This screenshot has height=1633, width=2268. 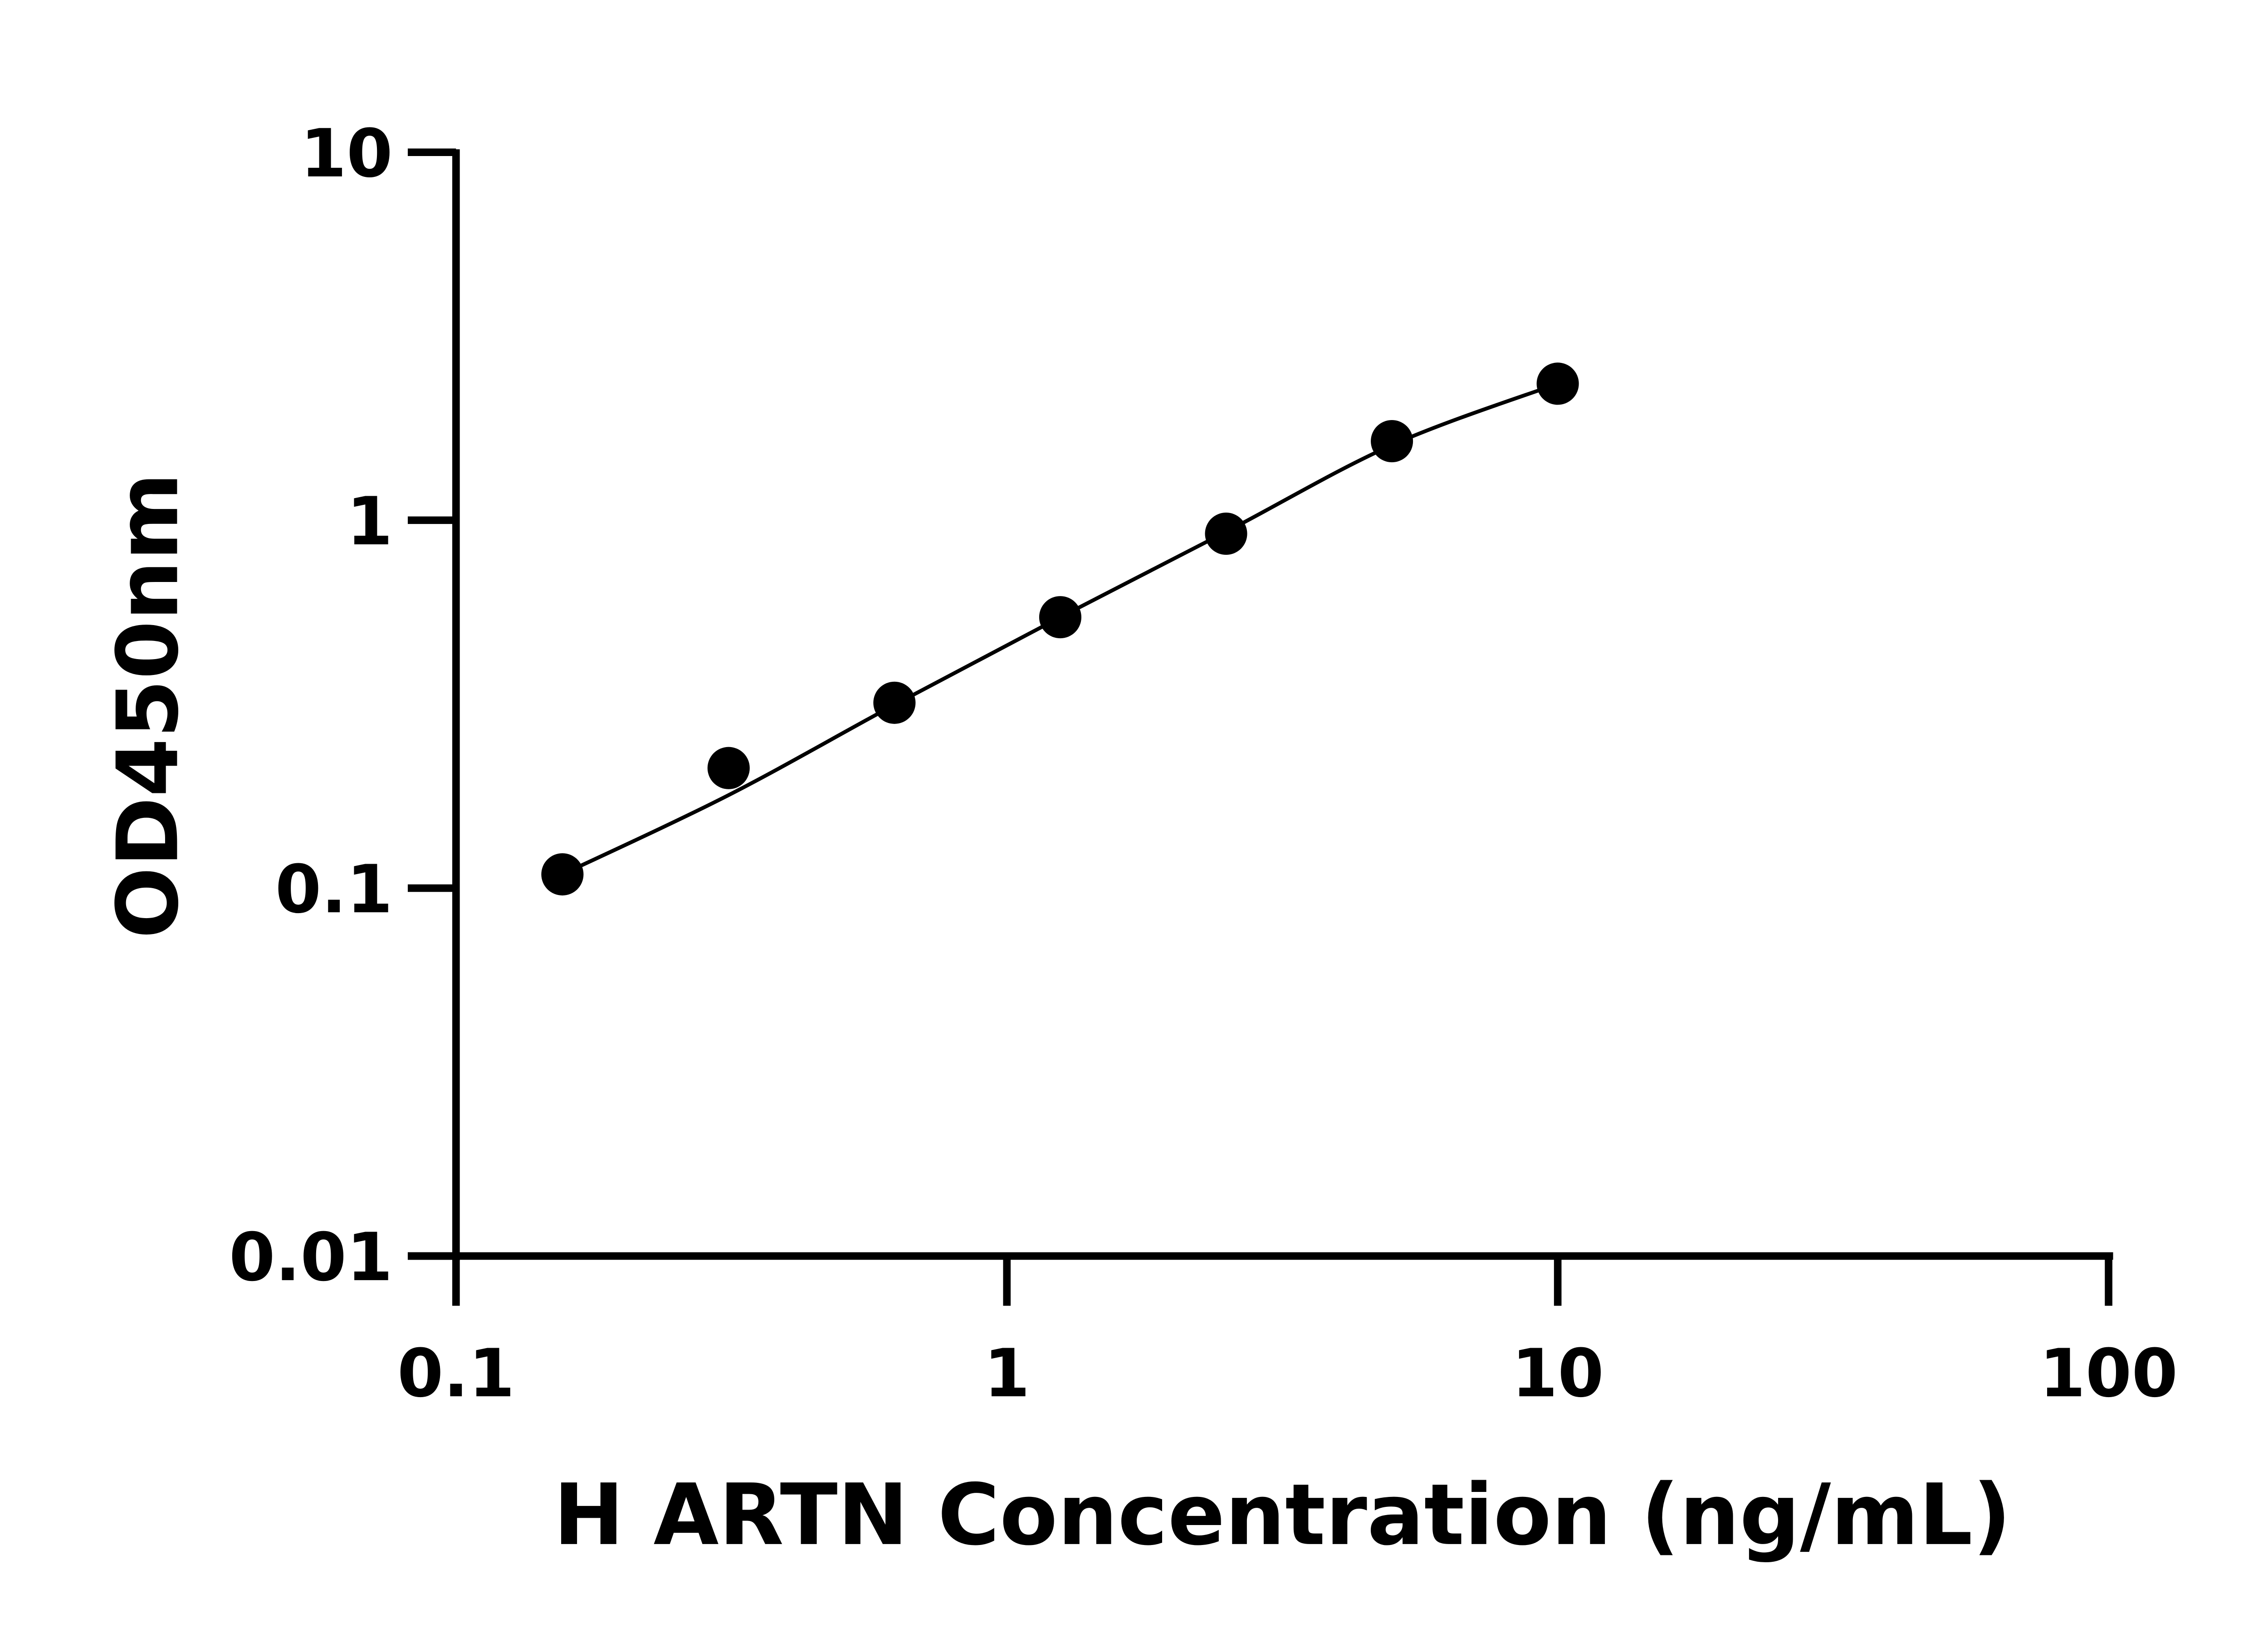 What do you see at coordinates (370, 521) in the screenshot?
I see `y-tick-label: 1` at bounding box center [370, 521].